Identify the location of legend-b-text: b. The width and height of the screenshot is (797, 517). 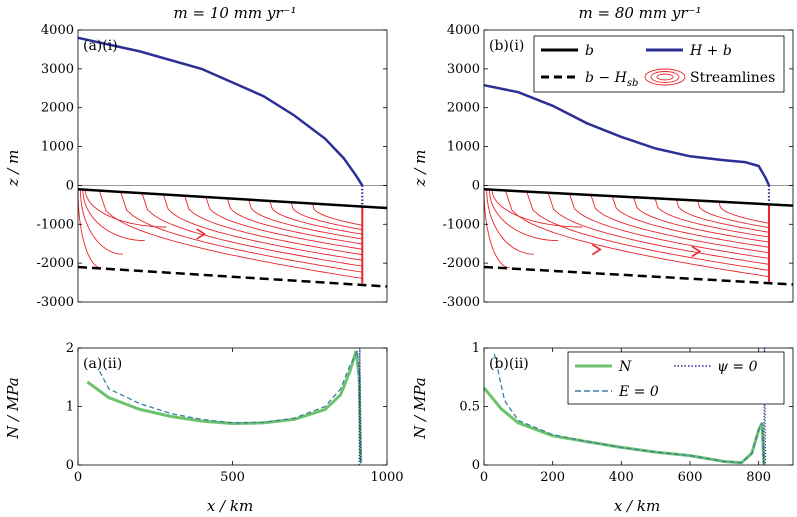
(589, 51).